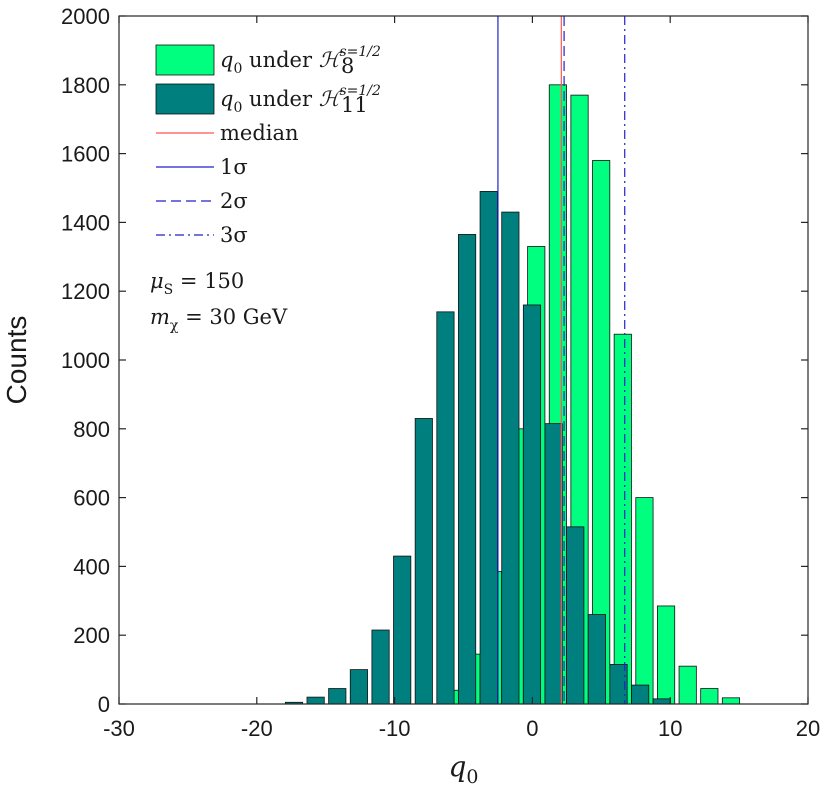 Image resolution: width=830 pixels, height=789 pixels. What do you see at coordinates (85, 16) in the screenshot?
I see `y-tick-label: 2000` at bounding box center [85, 16].